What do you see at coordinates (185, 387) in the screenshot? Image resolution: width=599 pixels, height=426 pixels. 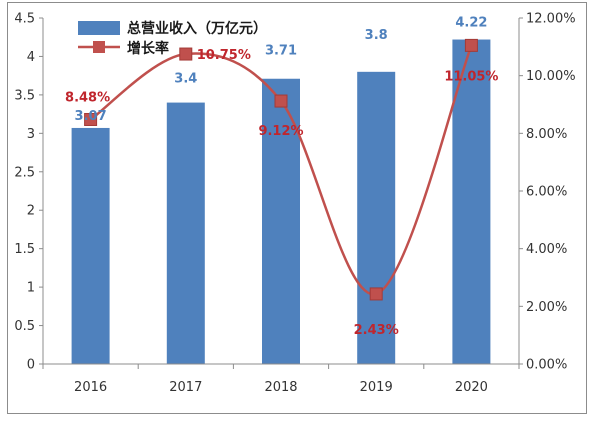 I see `x-tick-label: 2017` at bounding box center [185, 387].